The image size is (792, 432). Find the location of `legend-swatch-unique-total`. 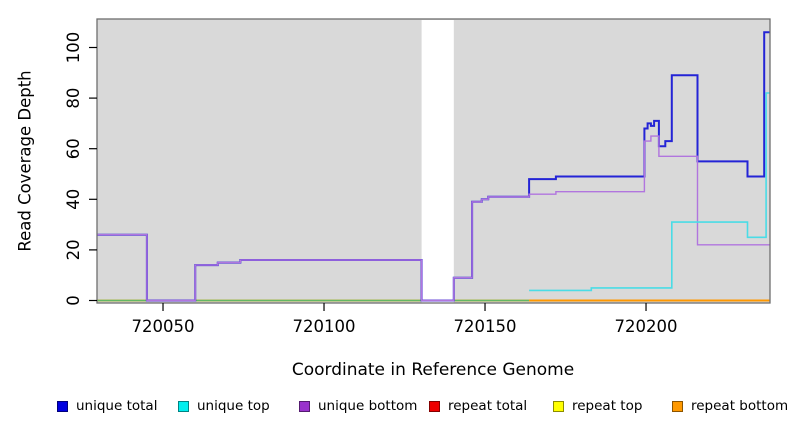

legend-swatch-unique-total is located at coordinates (62, 406).